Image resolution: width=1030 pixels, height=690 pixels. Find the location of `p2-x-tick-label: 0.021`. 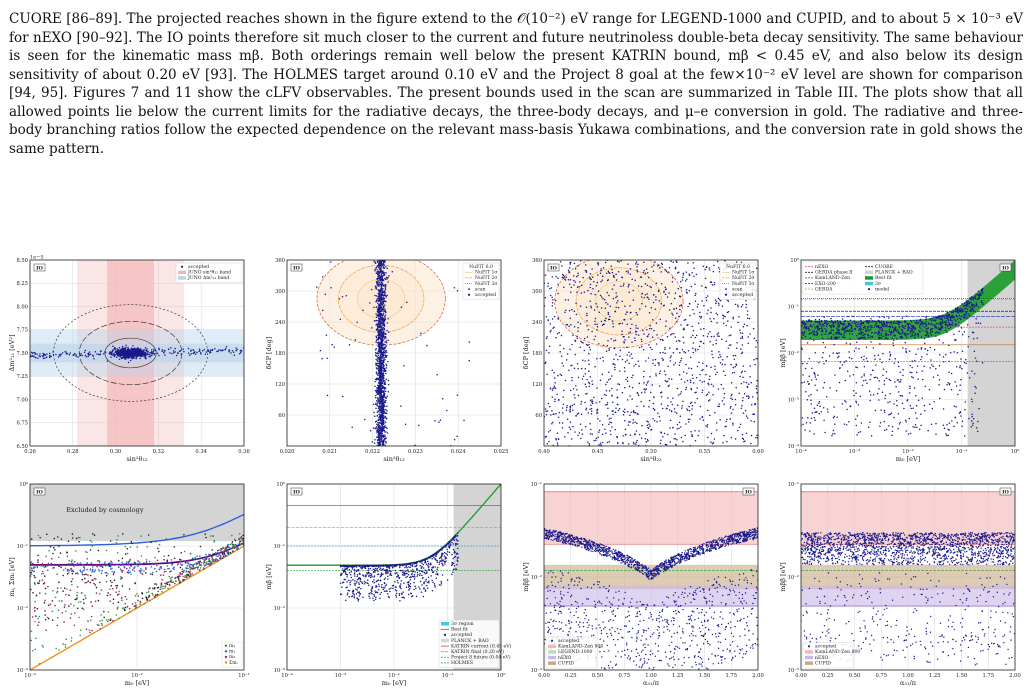

p2-x-tick-label: 0.021 is located at coordinates (329, 452).